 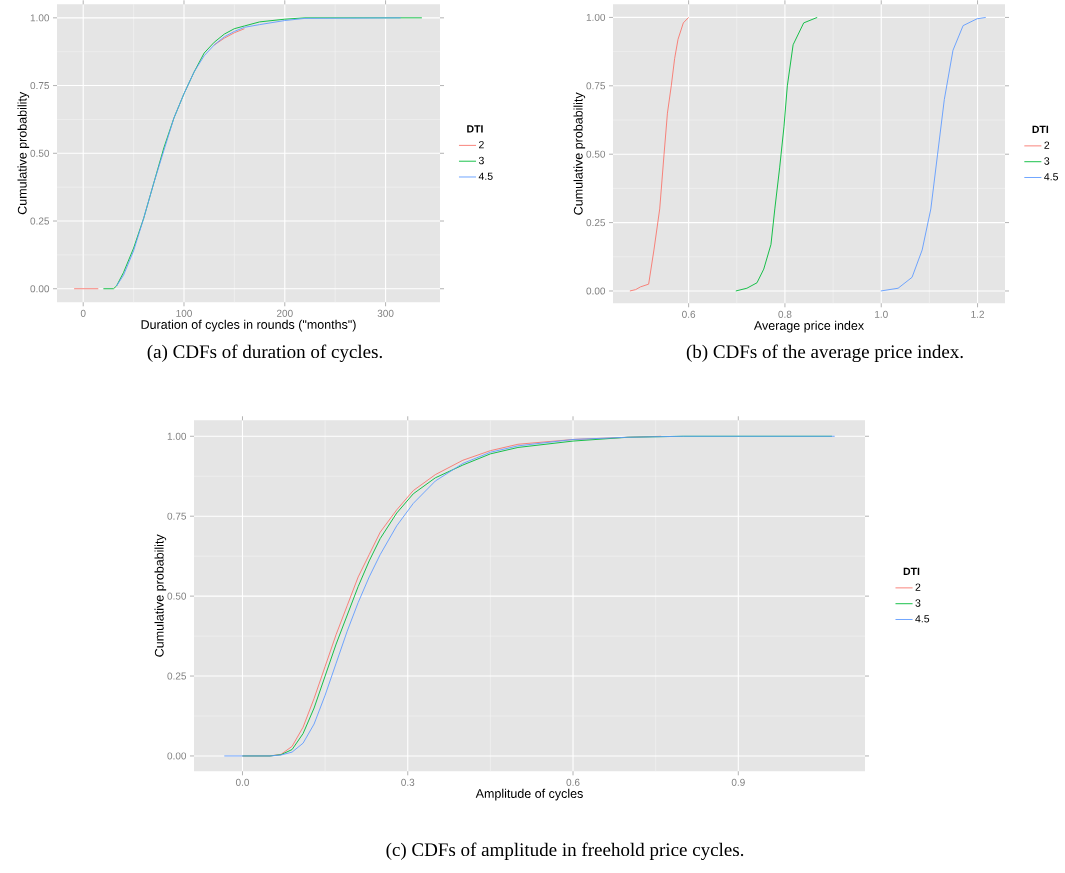 What do you see at coordinates (264, 353) in the screenshot?
I see `text: (a) CDFs of duration of cycles.` at bounding box center [264, 353].